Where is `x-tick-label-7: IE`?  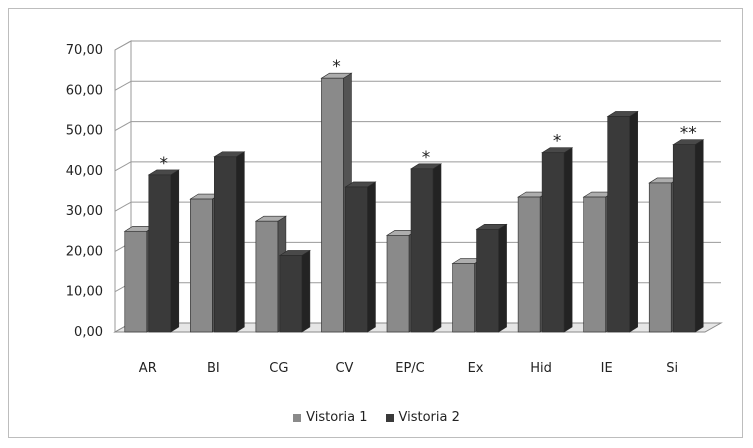
x-tick-label-7: IE is located at coordinates (607, 368).